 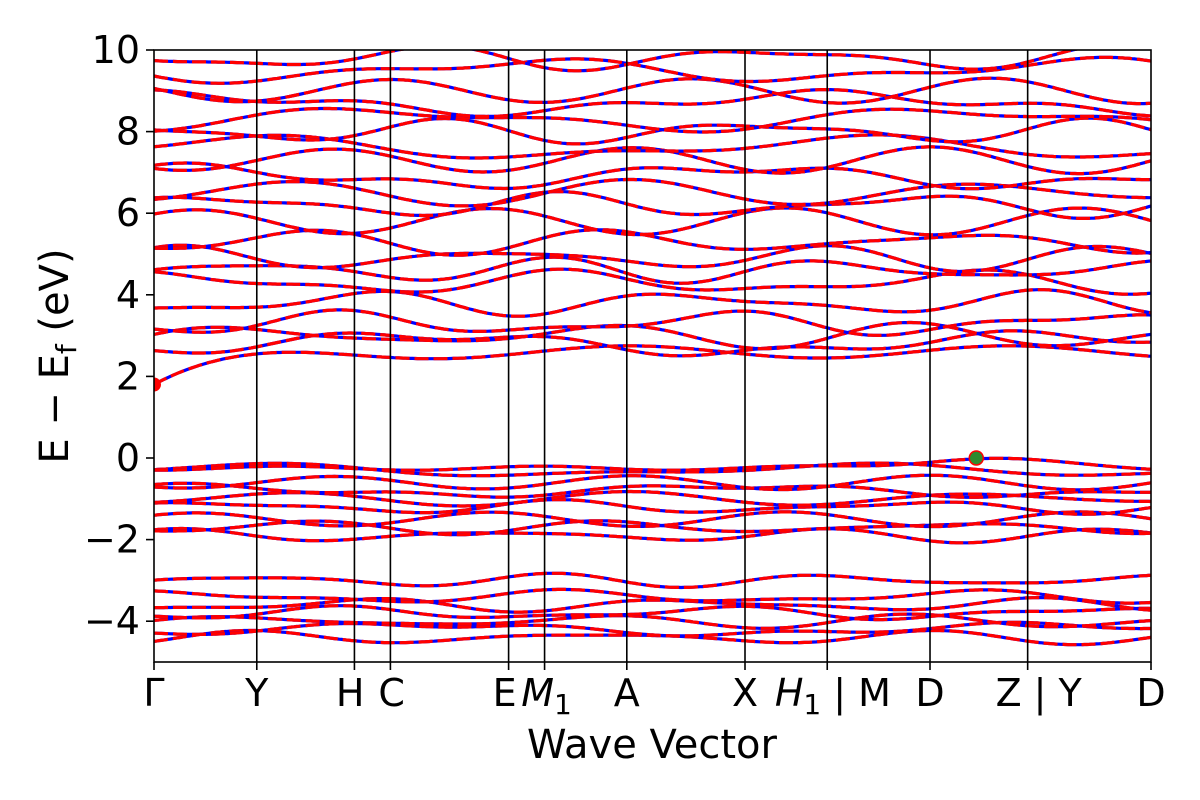 I want to click on y-tick-label: −4, so click(x=112, y=621).